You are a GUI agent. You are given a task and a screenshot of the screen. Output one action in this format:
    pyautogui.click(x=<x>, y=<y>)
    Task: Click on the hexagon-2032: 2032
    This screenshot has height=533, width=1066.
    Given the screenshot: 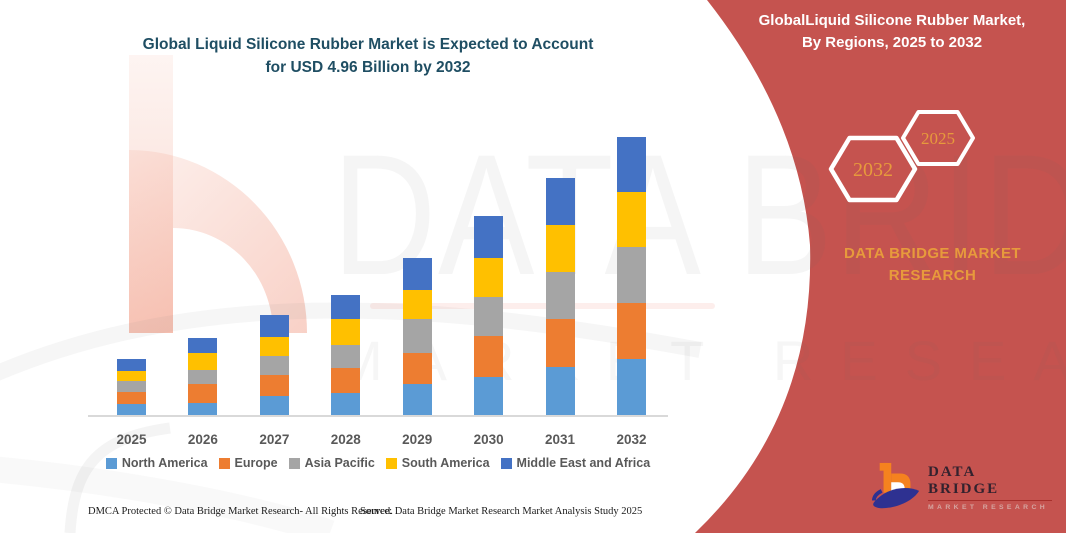 What is the action you would take?
    pyautogui.click(x=873, y=169)
    